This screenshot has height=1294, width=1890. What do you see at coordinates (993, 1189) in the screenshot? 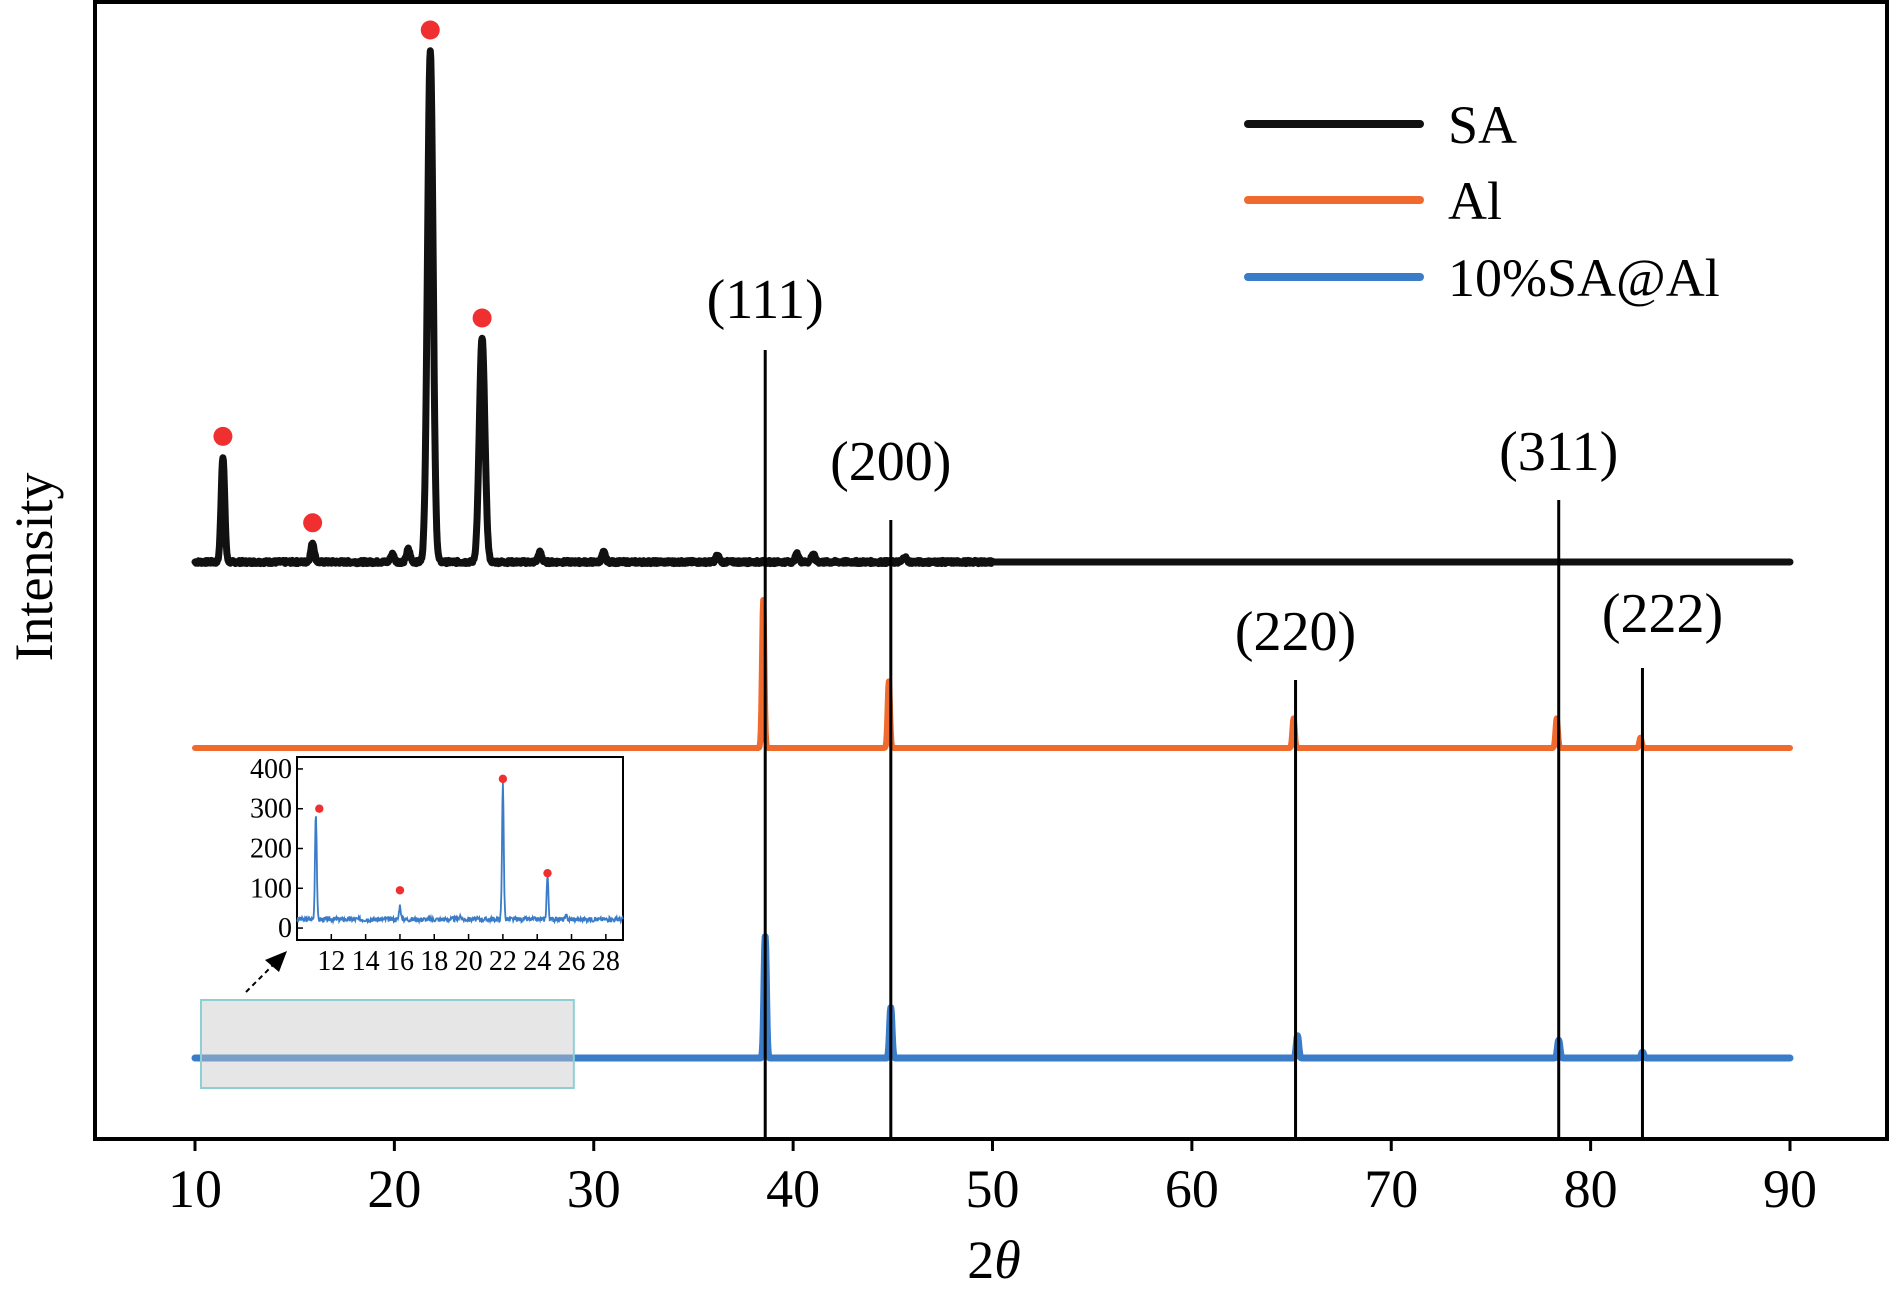
I see `x-tick-label: 50` at bounding box center [993, 1189].